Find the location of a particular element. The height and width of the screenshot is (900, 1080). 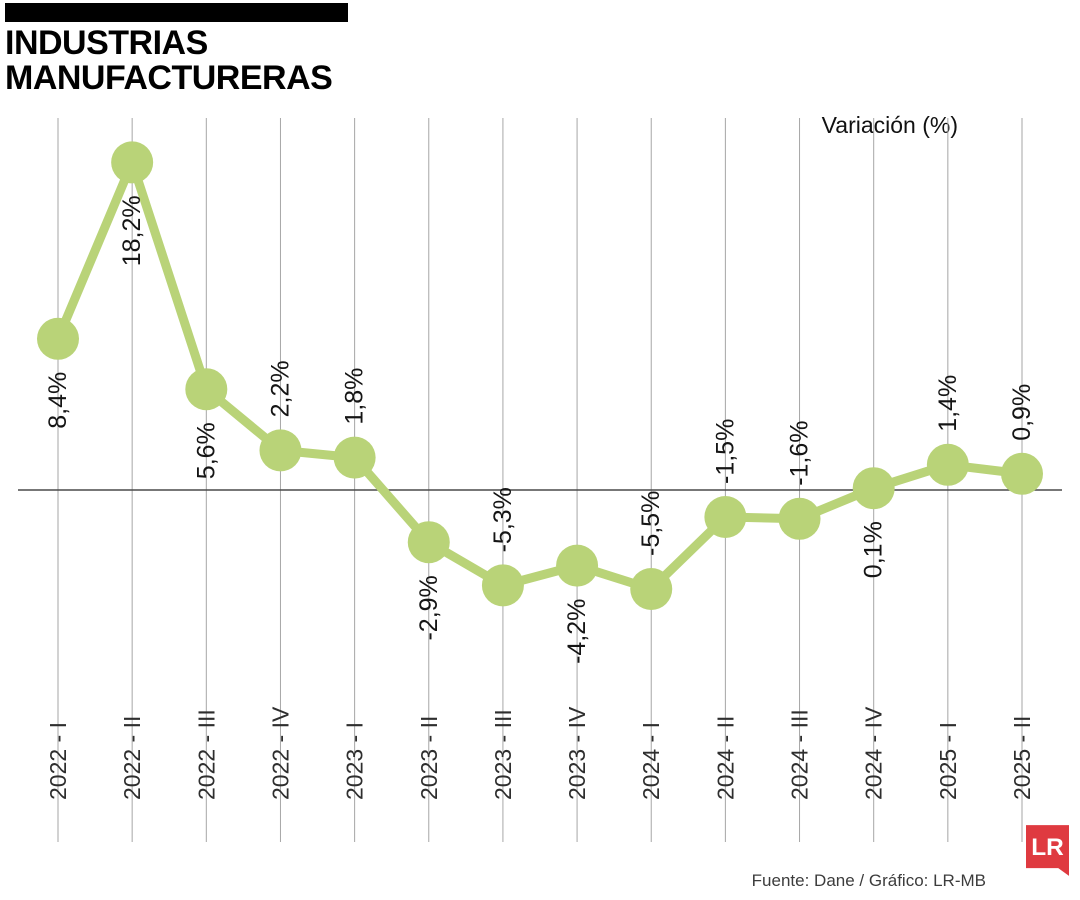

x-axis-label: 2023 - II is located at coordinates (429, 758).